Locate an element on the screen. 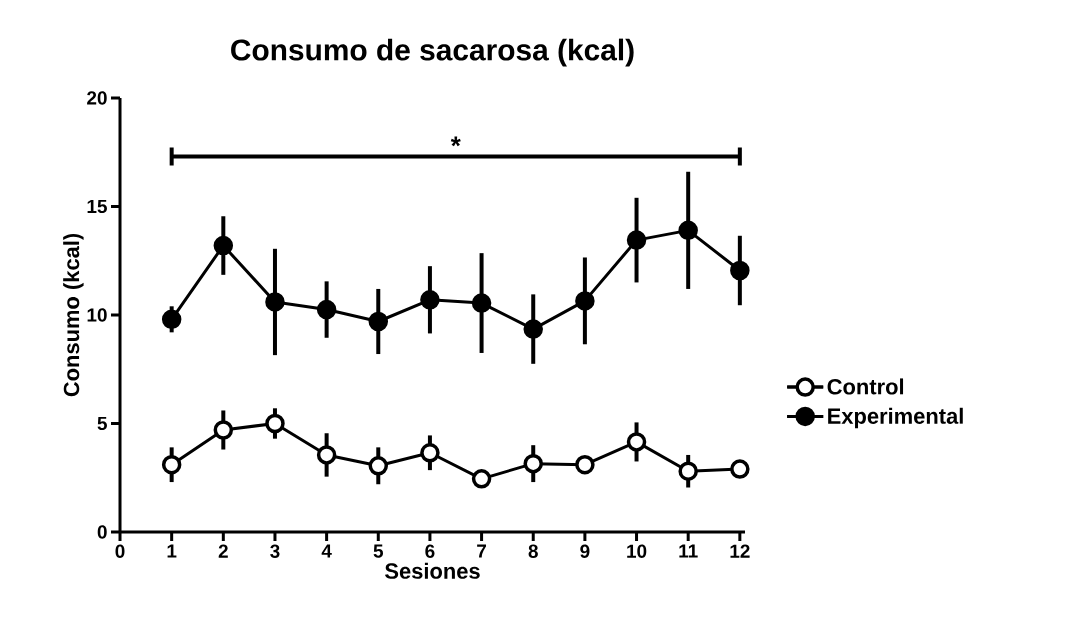  legend-label: Experimental is located at coordinates (895, 418).